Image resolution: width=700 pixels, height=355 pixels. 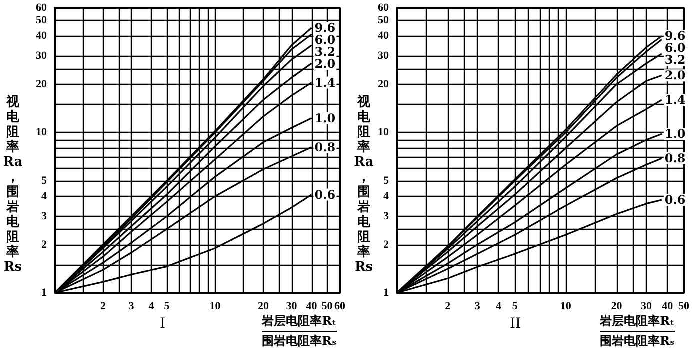 What do you see at coordinates (340, 306) in the screenshot?
I see `x-tick-label: 60` at bounding box center [340, 306].